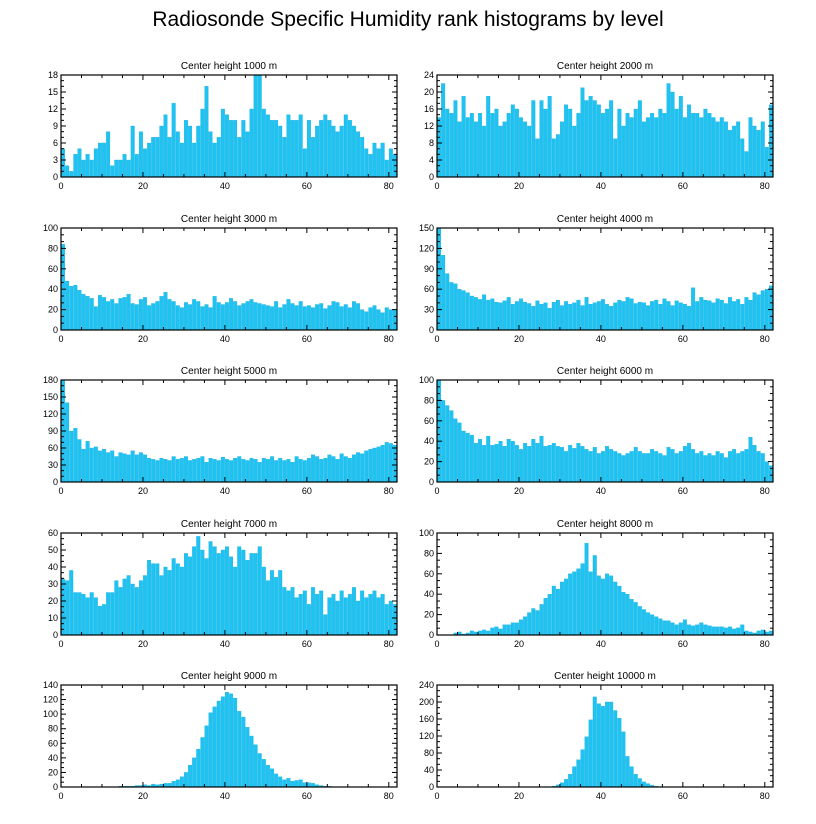 The image size is (816, 824). What do you see at coordinates (60, 339) in the screenshot?
I see `x-tick-label: 0` at bounding box center [60, 339].